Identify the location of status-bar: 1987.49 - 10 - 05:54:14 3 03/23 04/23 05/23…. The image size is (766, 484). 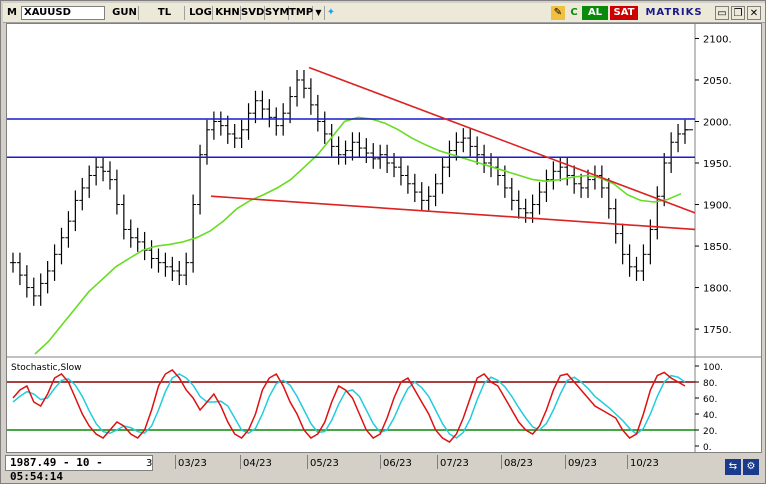
(384, 469).